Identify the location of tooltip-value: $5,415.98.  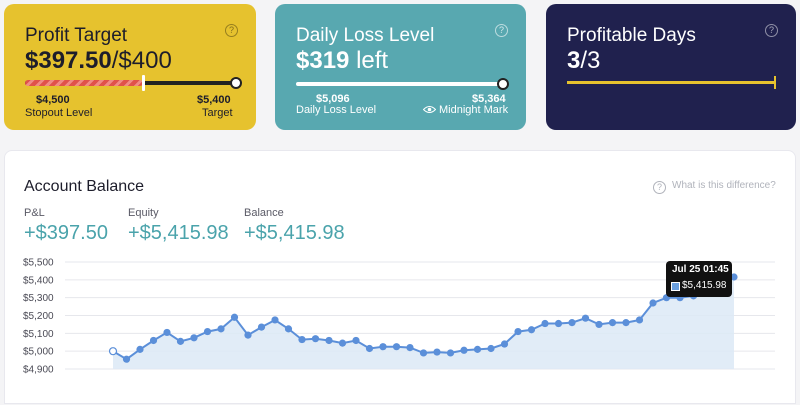
(704, 285).